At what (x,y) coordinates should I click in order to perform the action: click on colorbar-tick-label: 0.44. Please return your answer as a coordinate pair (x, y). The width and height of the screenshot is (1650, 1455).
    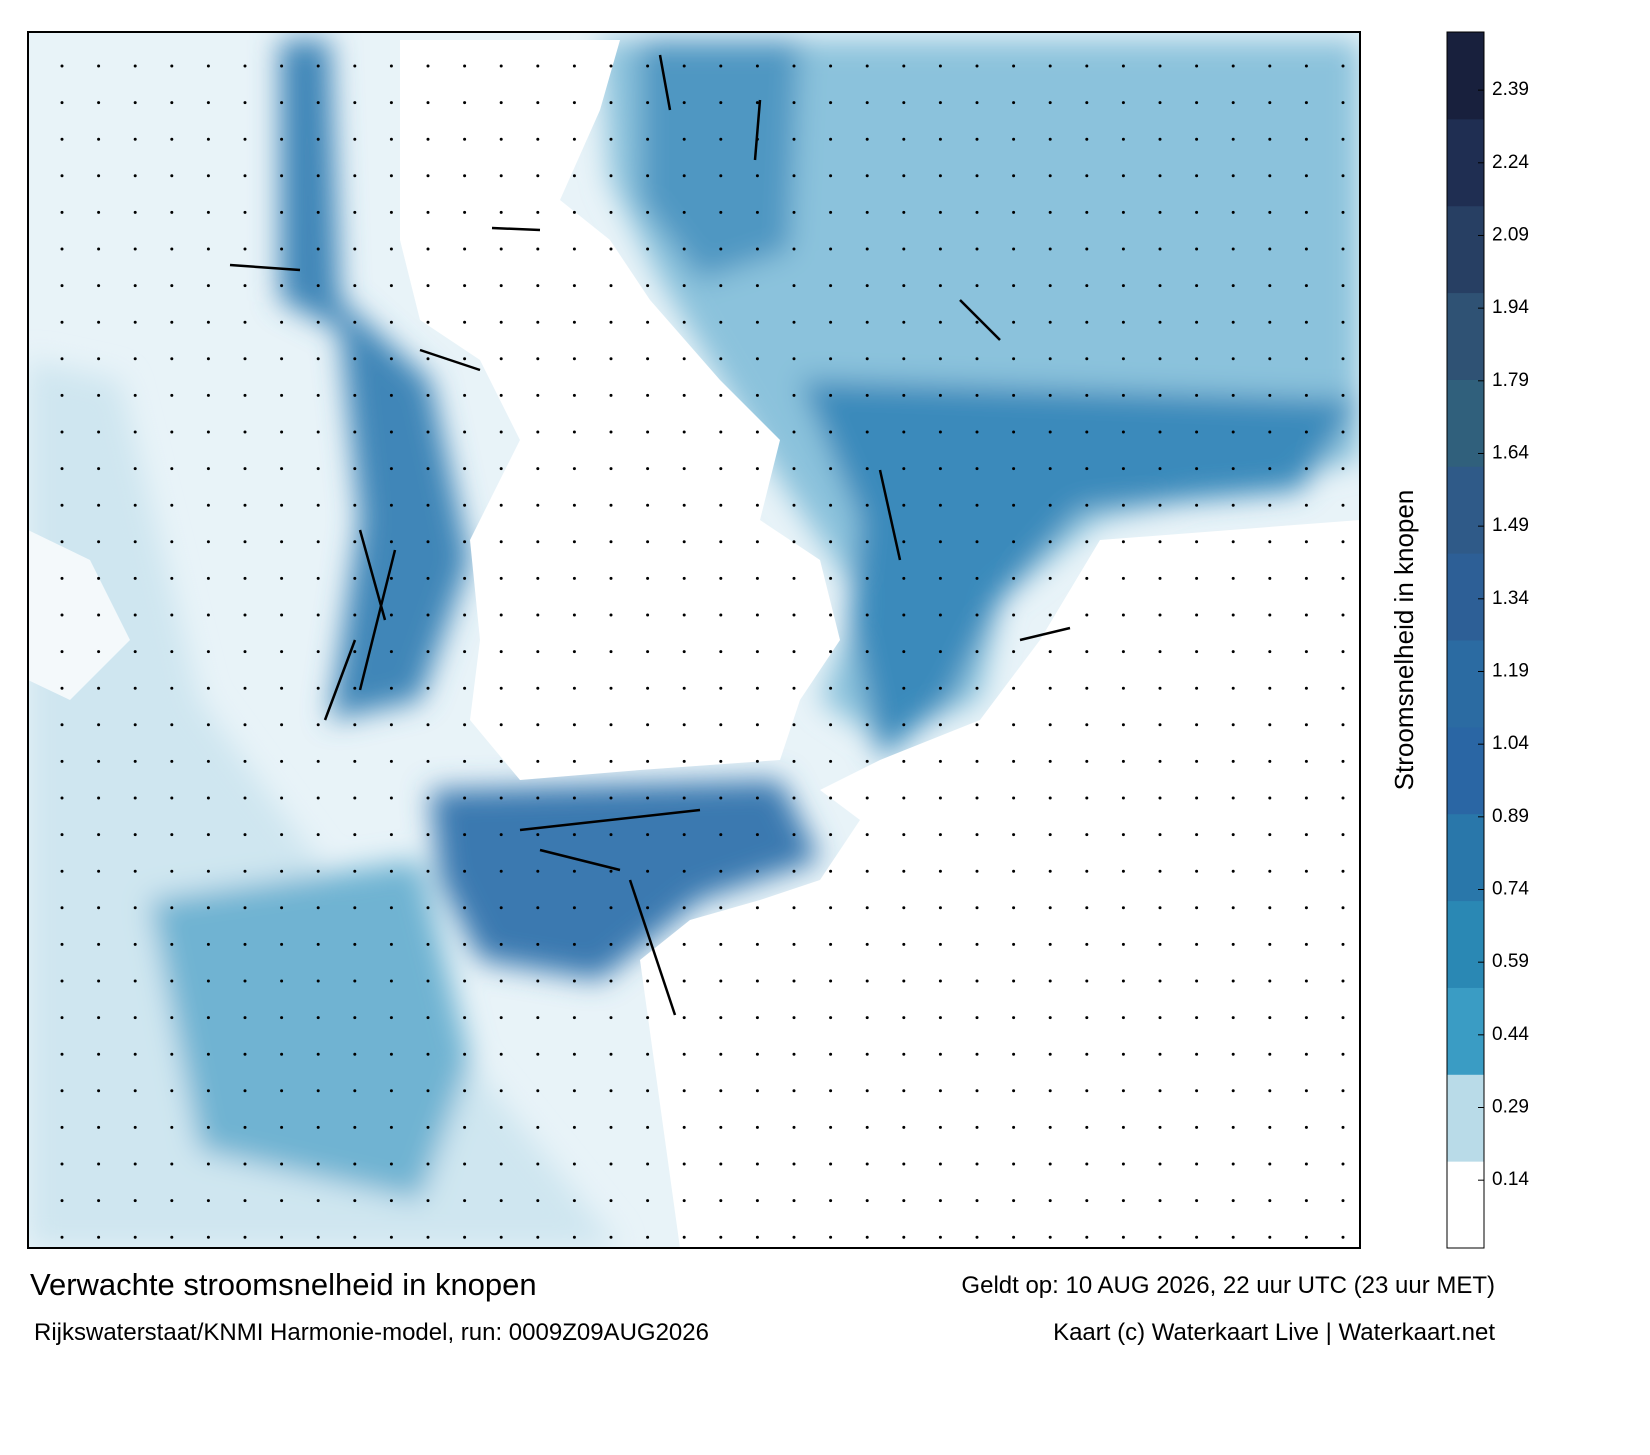
    Looking at the image, I should click on (1510, 1034).